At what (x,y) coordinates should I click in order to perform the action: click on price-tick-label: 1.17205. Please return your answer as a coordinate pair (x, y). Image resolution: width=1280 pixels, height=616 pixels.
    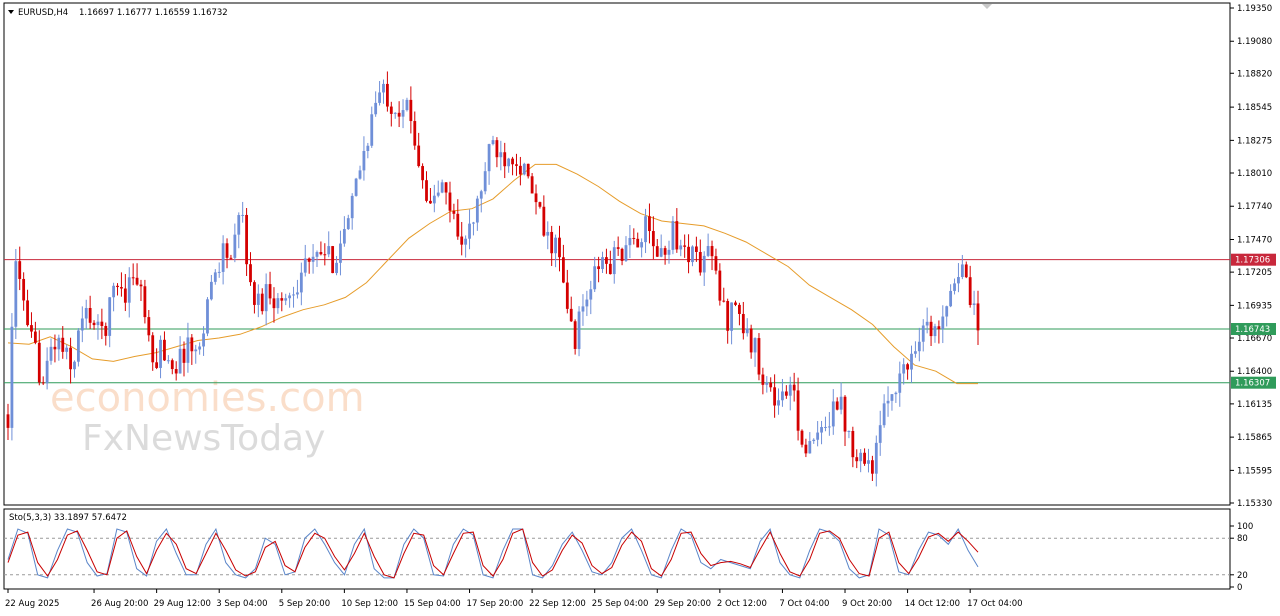
    Looking at the image, I should click on (1254, 273).